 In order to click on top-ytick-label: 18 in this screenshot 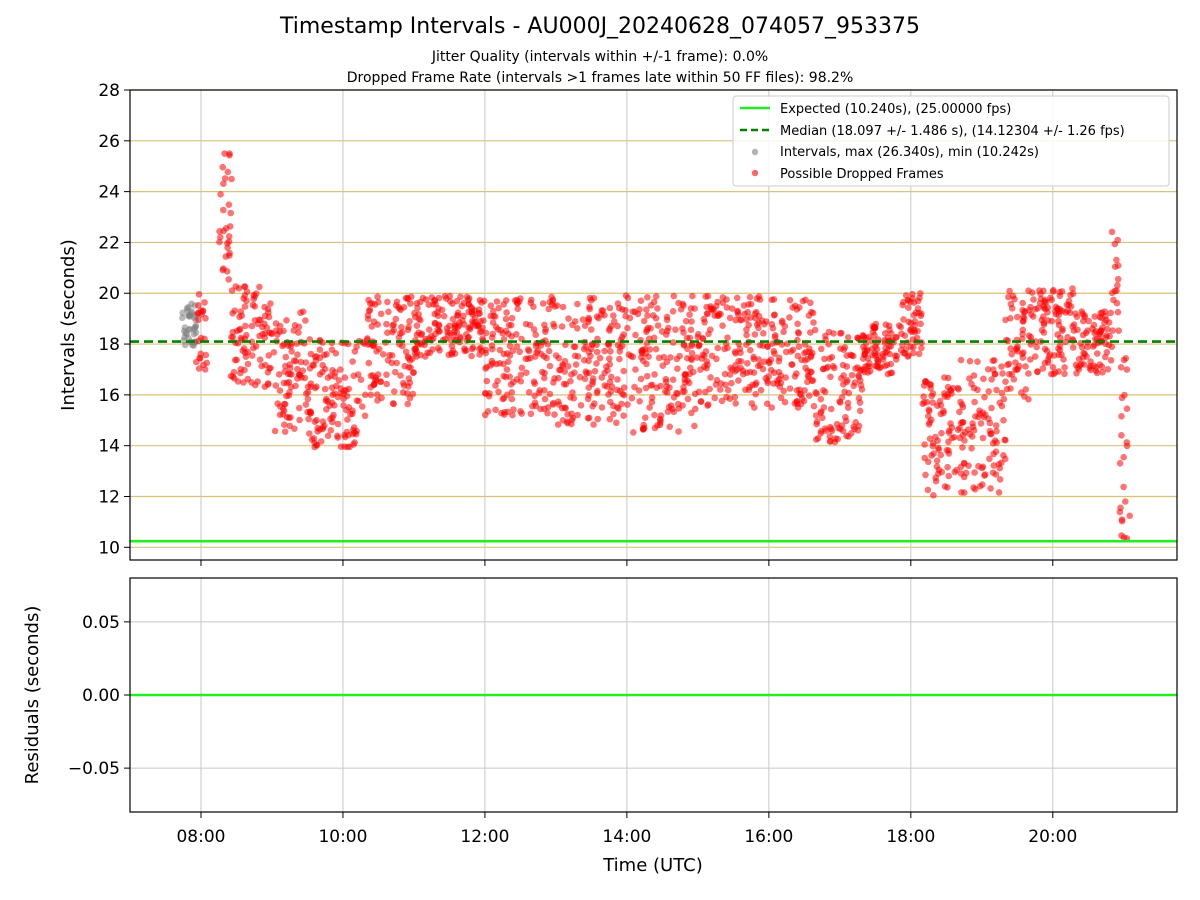, I will do `click(109, 345)`.